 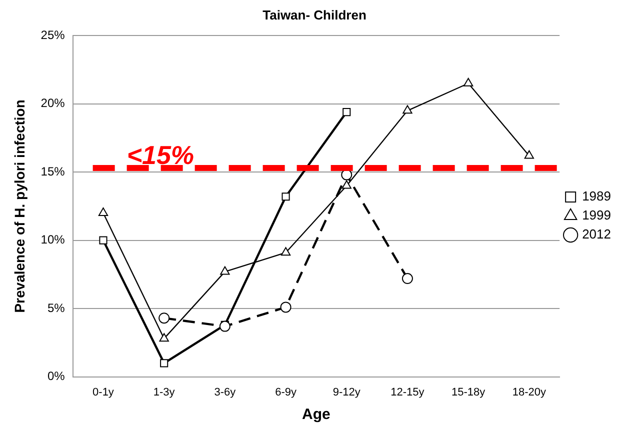 What do you see at coordinates (53, 35) in the screenshot?
I see `y-tick-label: 25%` at bounding box center [53, 35].